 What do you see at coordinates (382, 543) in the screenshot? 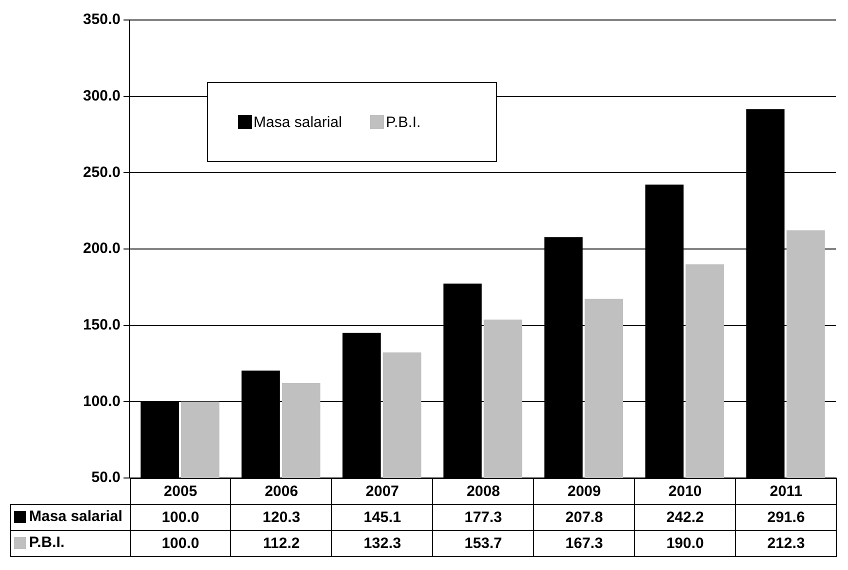
I see `data-label: 132.3` at bounding box center [382, 543].